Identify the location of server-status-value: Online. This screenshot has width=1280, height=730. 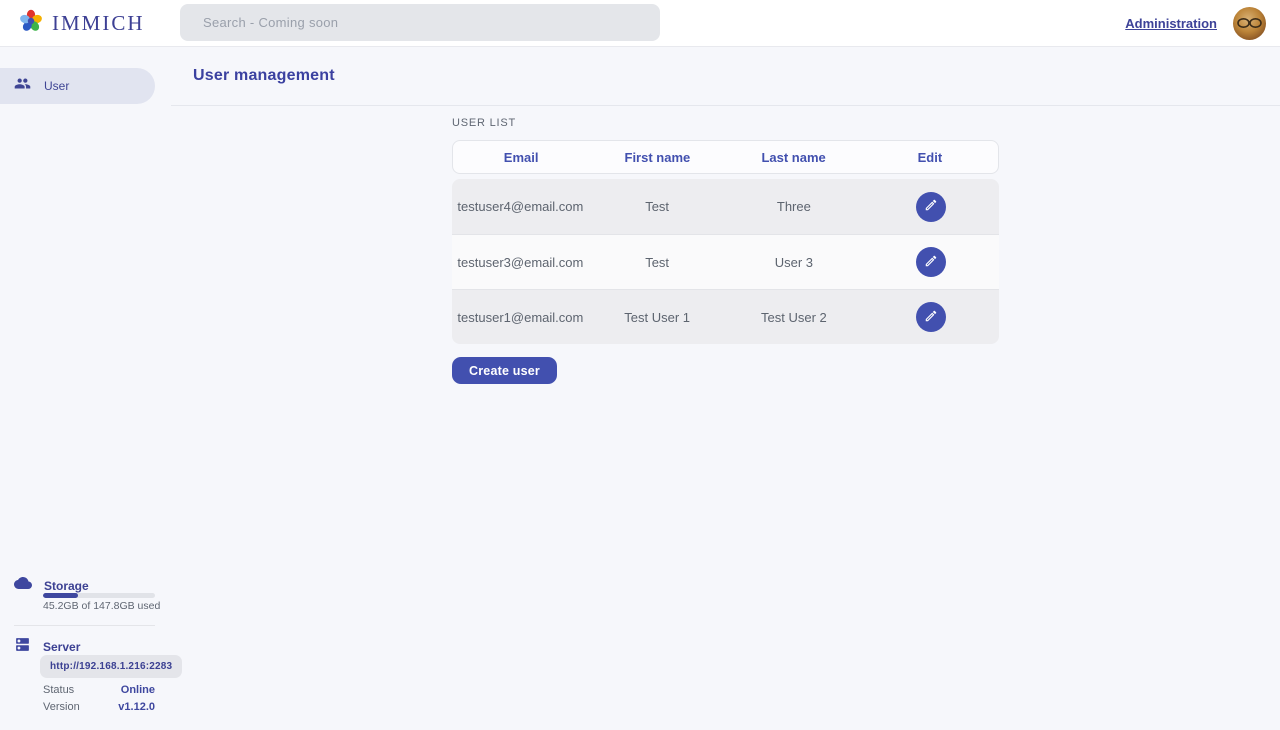
(137, 690).